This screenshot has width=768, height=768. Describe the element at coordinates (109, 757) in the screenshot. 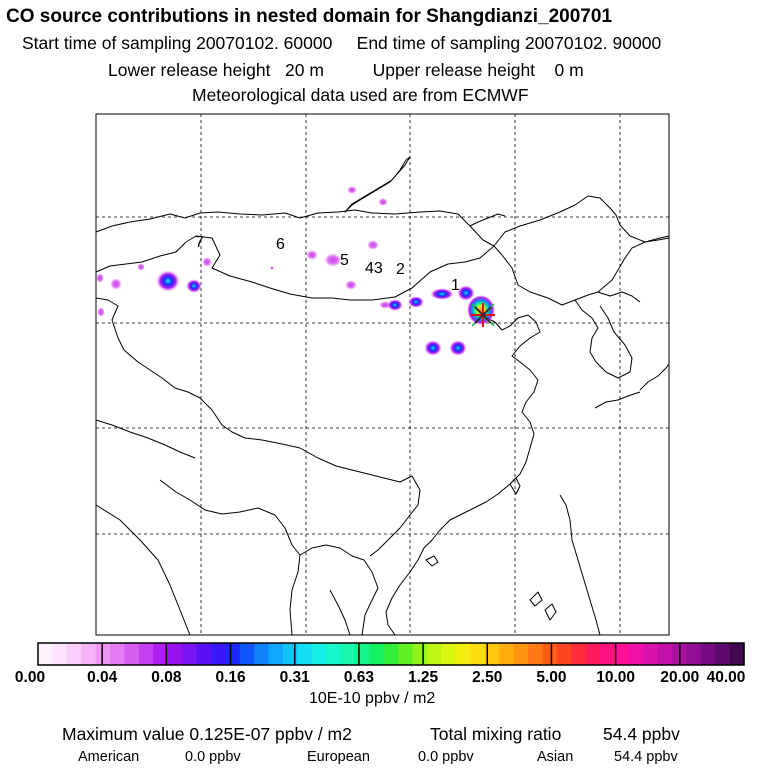

I see `region-name: American` at that location.